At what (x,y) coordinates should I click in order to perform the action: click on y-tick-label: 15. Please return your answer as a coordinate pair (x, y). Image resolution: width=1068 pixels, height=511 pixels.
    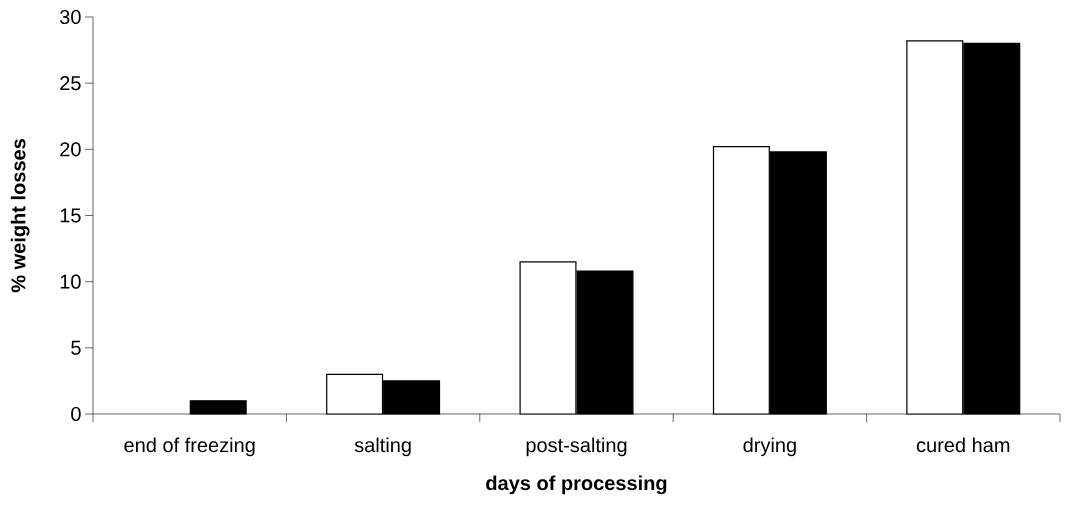
    Looking at the image, I should click on (70, 215).